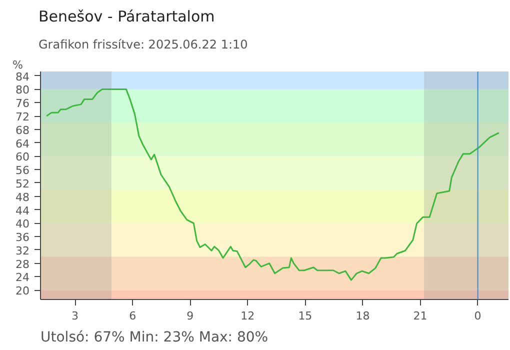 This screenshot has width=510, height=350. Describe the element at coordinates (23, 251) in the screenshot. I see `y-tick-label: 32` at that location.